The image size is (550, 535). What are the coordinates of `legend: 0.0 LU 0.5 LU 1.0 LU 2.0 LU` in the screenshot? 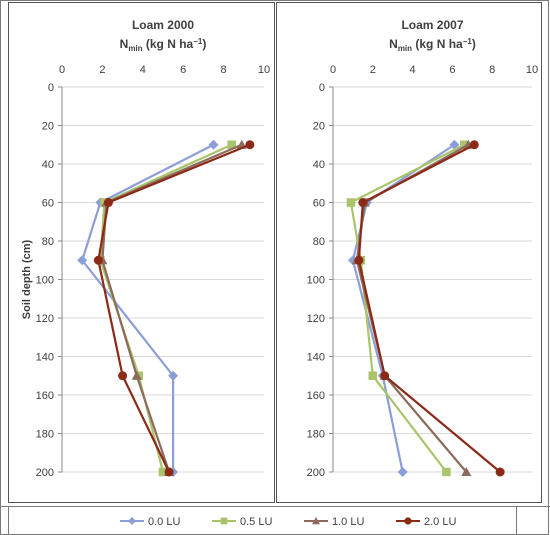 It's located at (288, 522).